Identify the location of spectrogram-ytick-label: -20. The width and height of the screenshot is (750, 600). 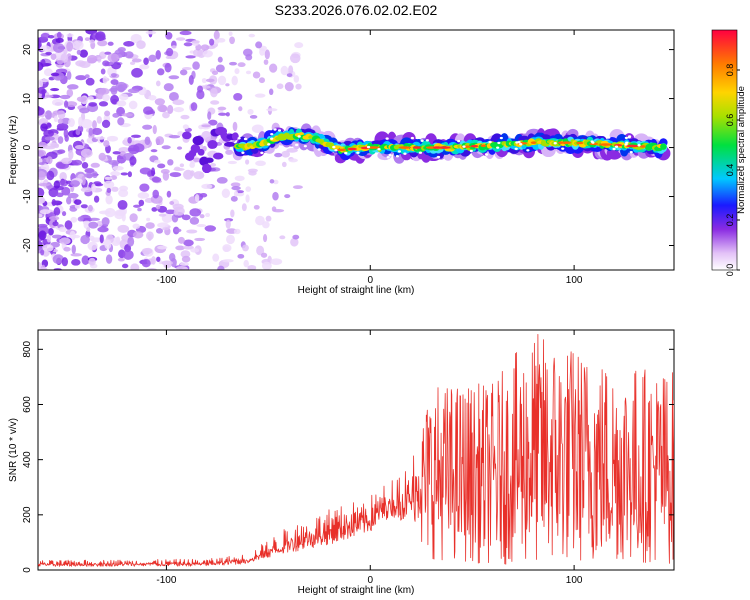
(27, 245).